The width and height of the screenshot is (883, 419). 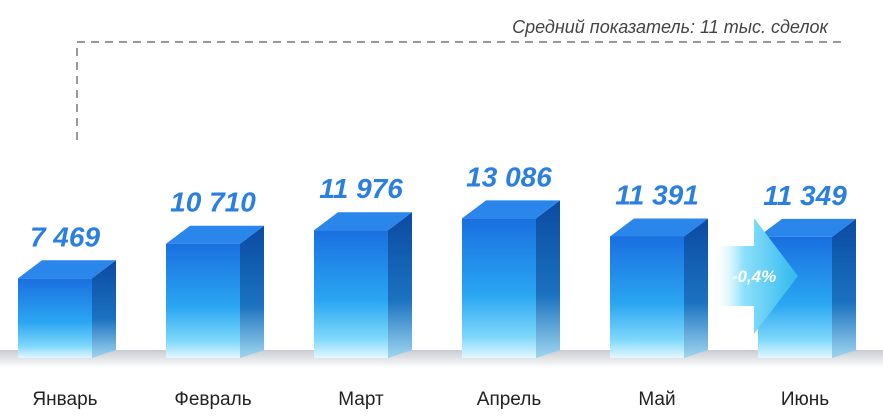 I want to click on change-arrow: -0,4%, so click(x=756, y=276).